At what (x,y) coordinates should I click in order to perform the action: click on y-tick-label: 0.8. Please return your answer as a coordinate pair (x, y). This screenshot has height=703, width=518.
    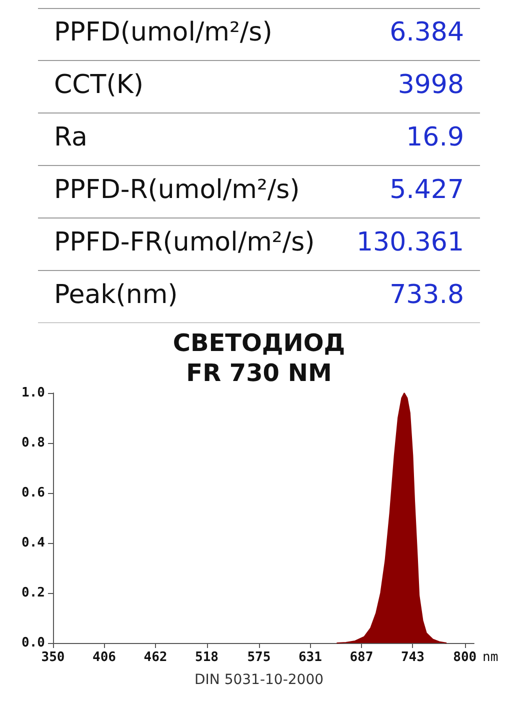
    Looking at the image, I should click on (34, 443).